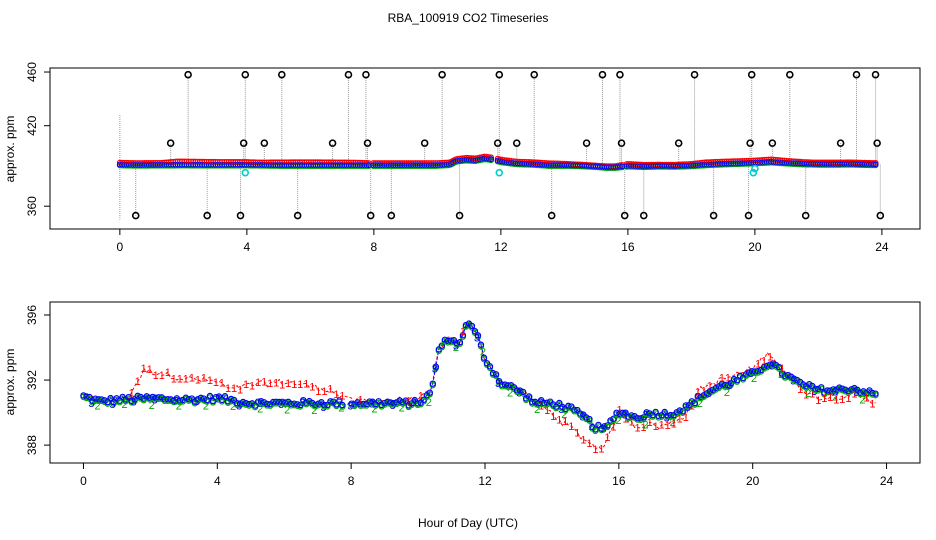 The height and width of the screenshot is (540, 936). Describe the element at coordinates (755, 168) in the screenshot. I see `flagged-point` at that location.